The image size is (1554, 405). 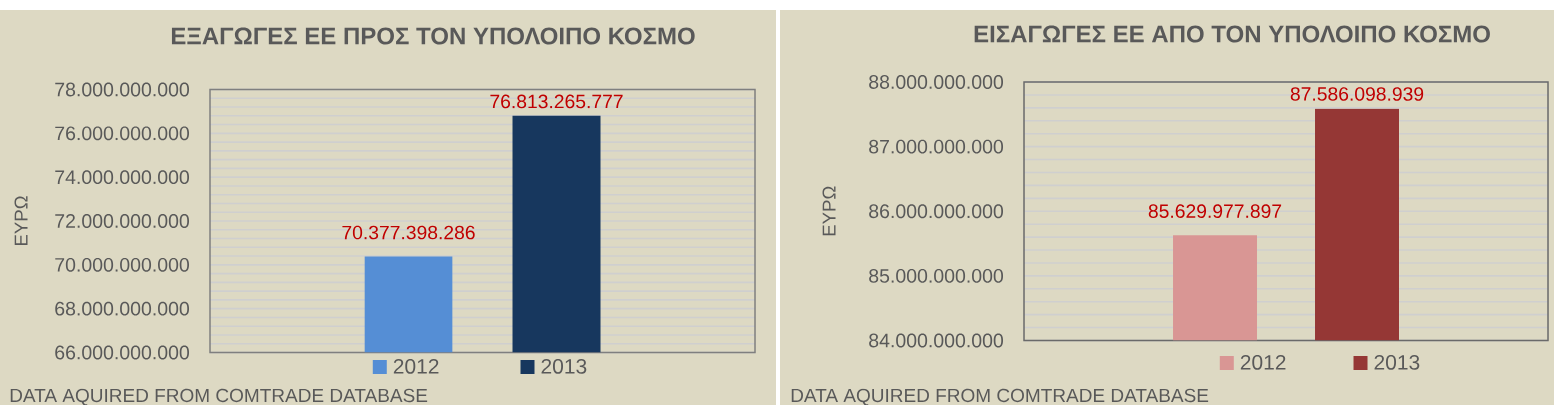 What do you see at coordinates (1232, 34) in the screenshot?
I see `chart-title: ΕΙΣΑΓΩΓΕΣ ΕΕ ΑΠΟ ΤΟΝ ΥΠΟΛΟΙΠΟ ΚΟΣΜΟ` at bounding box center [1232, 34].